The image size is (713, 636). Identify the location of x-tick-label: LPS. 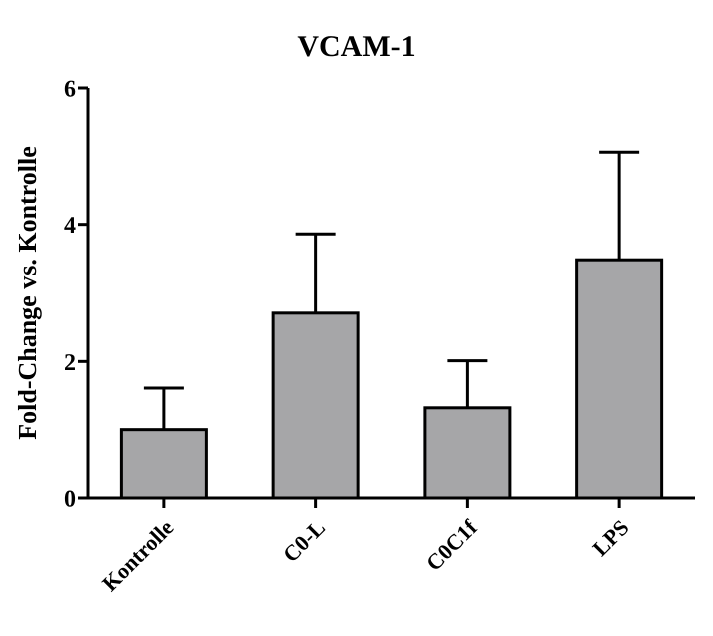
(610, 537).